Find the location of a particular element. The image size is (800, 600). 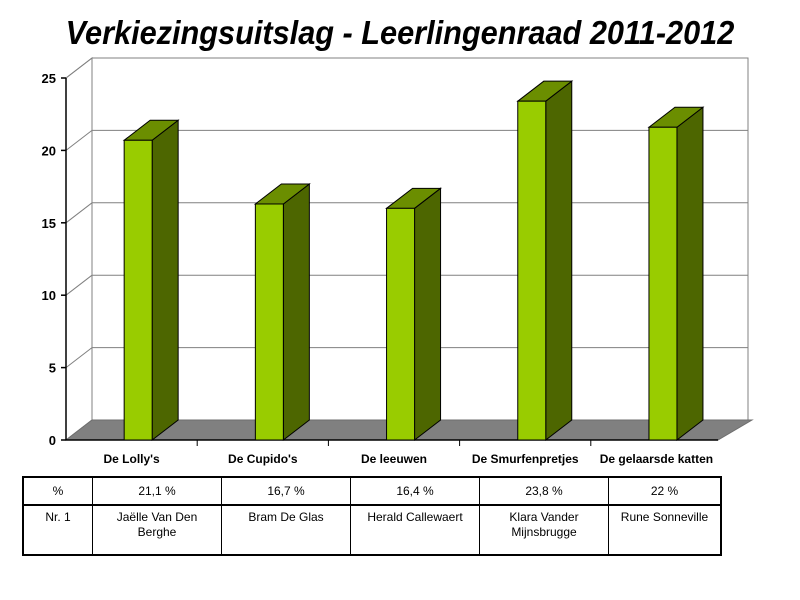

candidate-header: Nr. 1 is located at coordinates (57, 530).